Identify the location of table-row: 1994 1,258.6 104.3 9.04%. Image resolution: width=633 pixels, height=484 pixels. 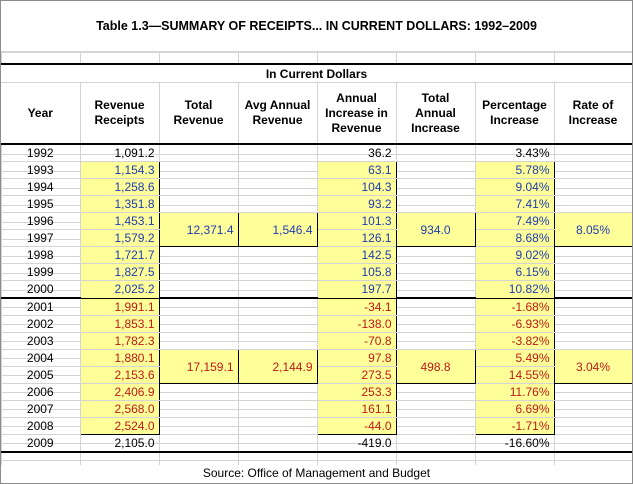
(316, 187).